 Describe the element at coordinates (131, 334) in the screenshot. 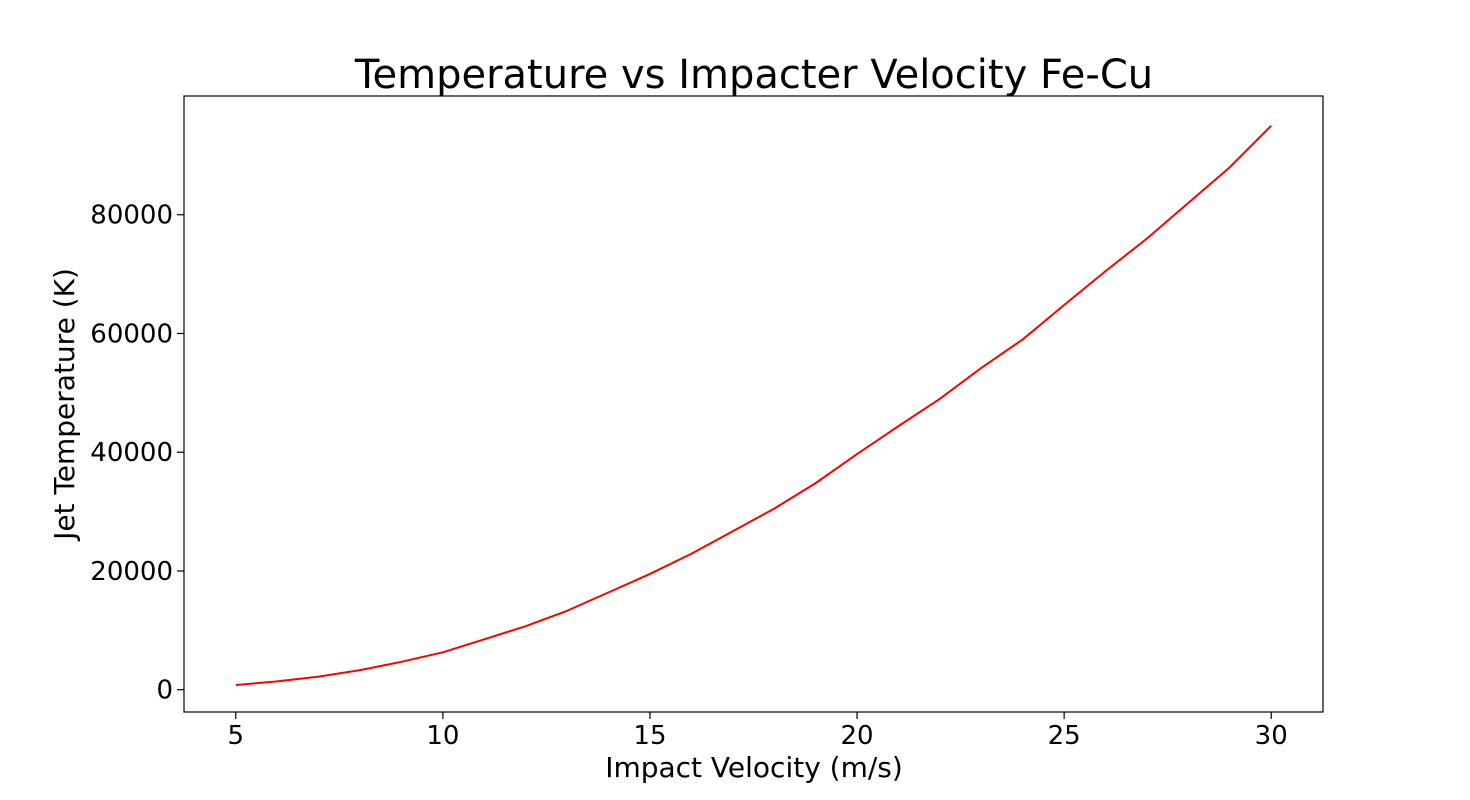

I see `y-tick-label: 60000` at that location.